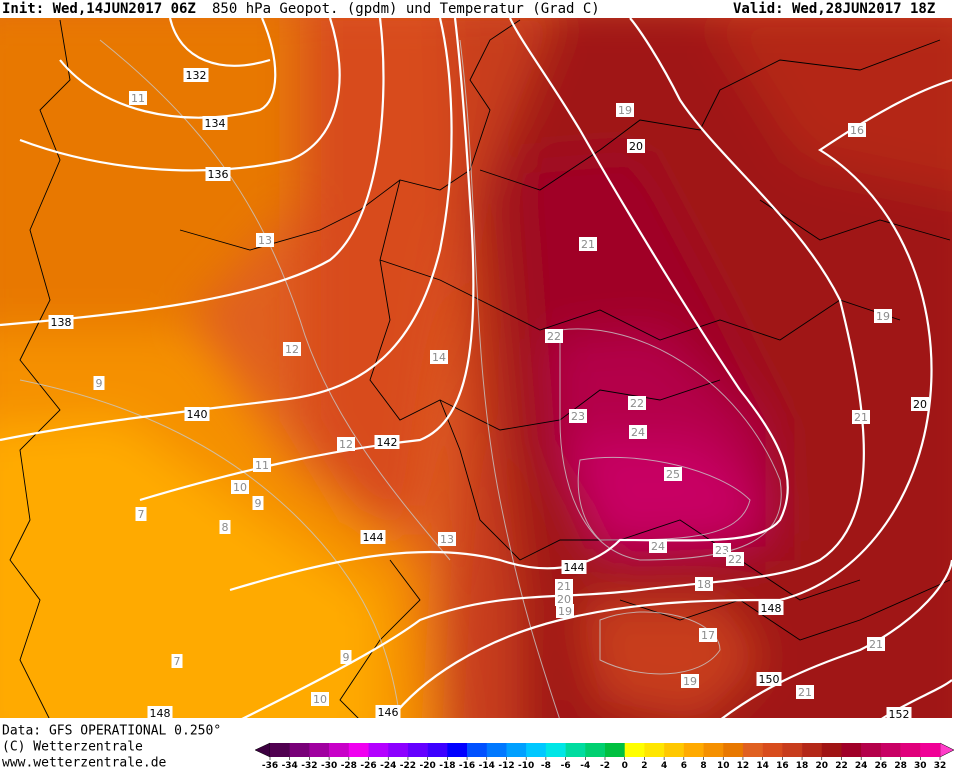 The image size is (955, 770). Describe the element at coordinates (428, 765) in the screenshot. I see `colorbar-tick-label: -20` at that location.